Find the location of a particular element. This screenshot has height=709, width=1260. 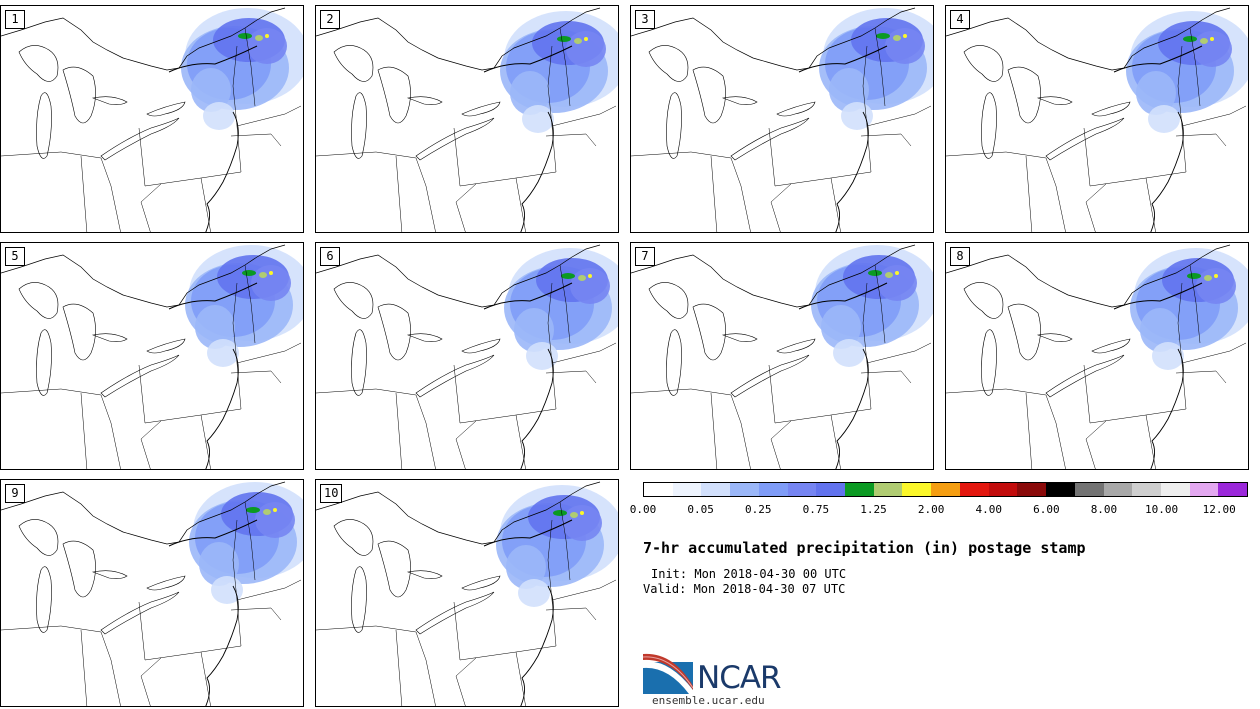

stamp-panel: 4 is located at coordinates (1097, 119).